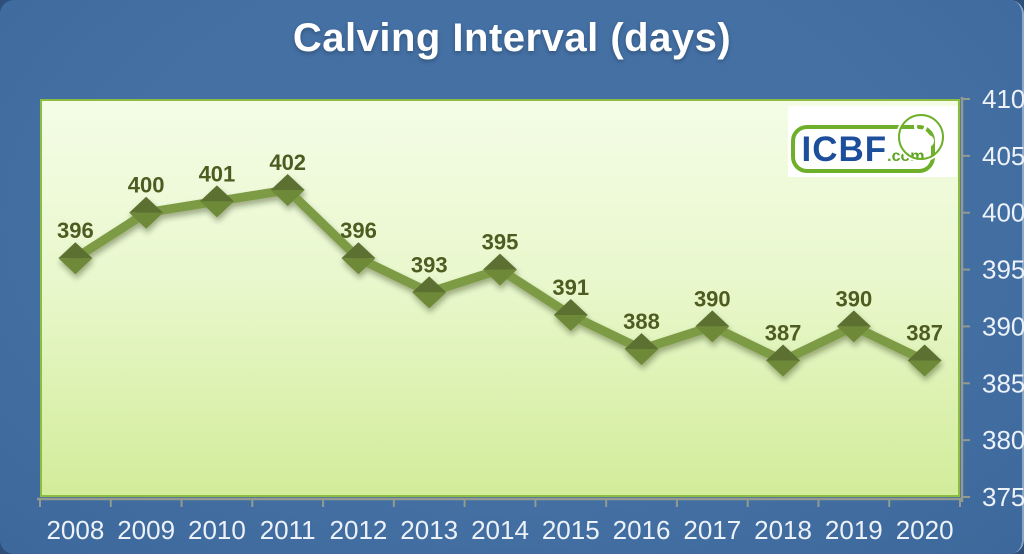 Image resolution: width=1024 pixels, height=554 pixels. What do you see at coordinates (429, 264) in the screenshot?
I see `data-point-label: 393` at bounding box center [429, 264].